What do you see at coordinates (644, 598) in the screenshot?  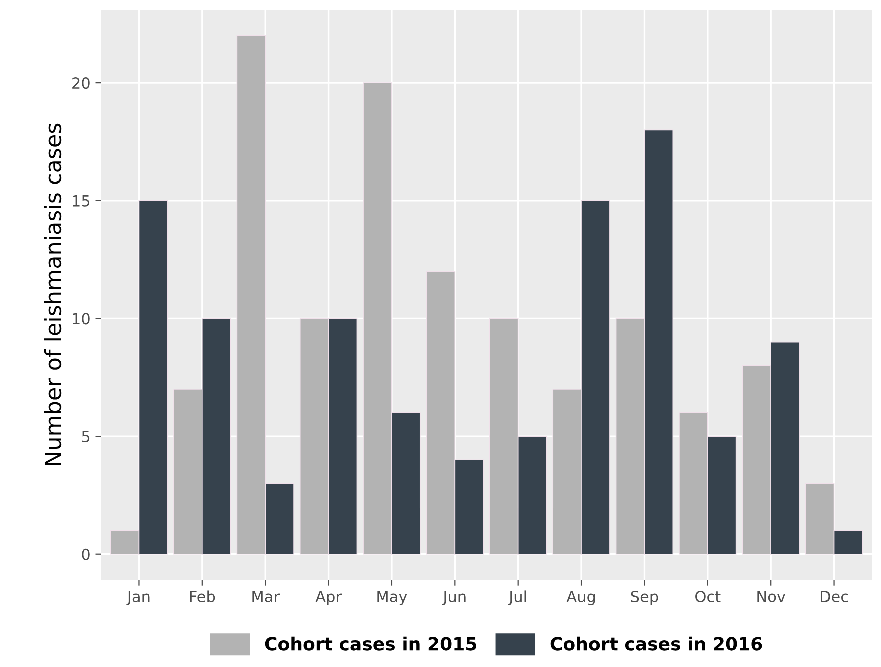 I see `x-tick-label: Sep` at bounding box center [644, 598].